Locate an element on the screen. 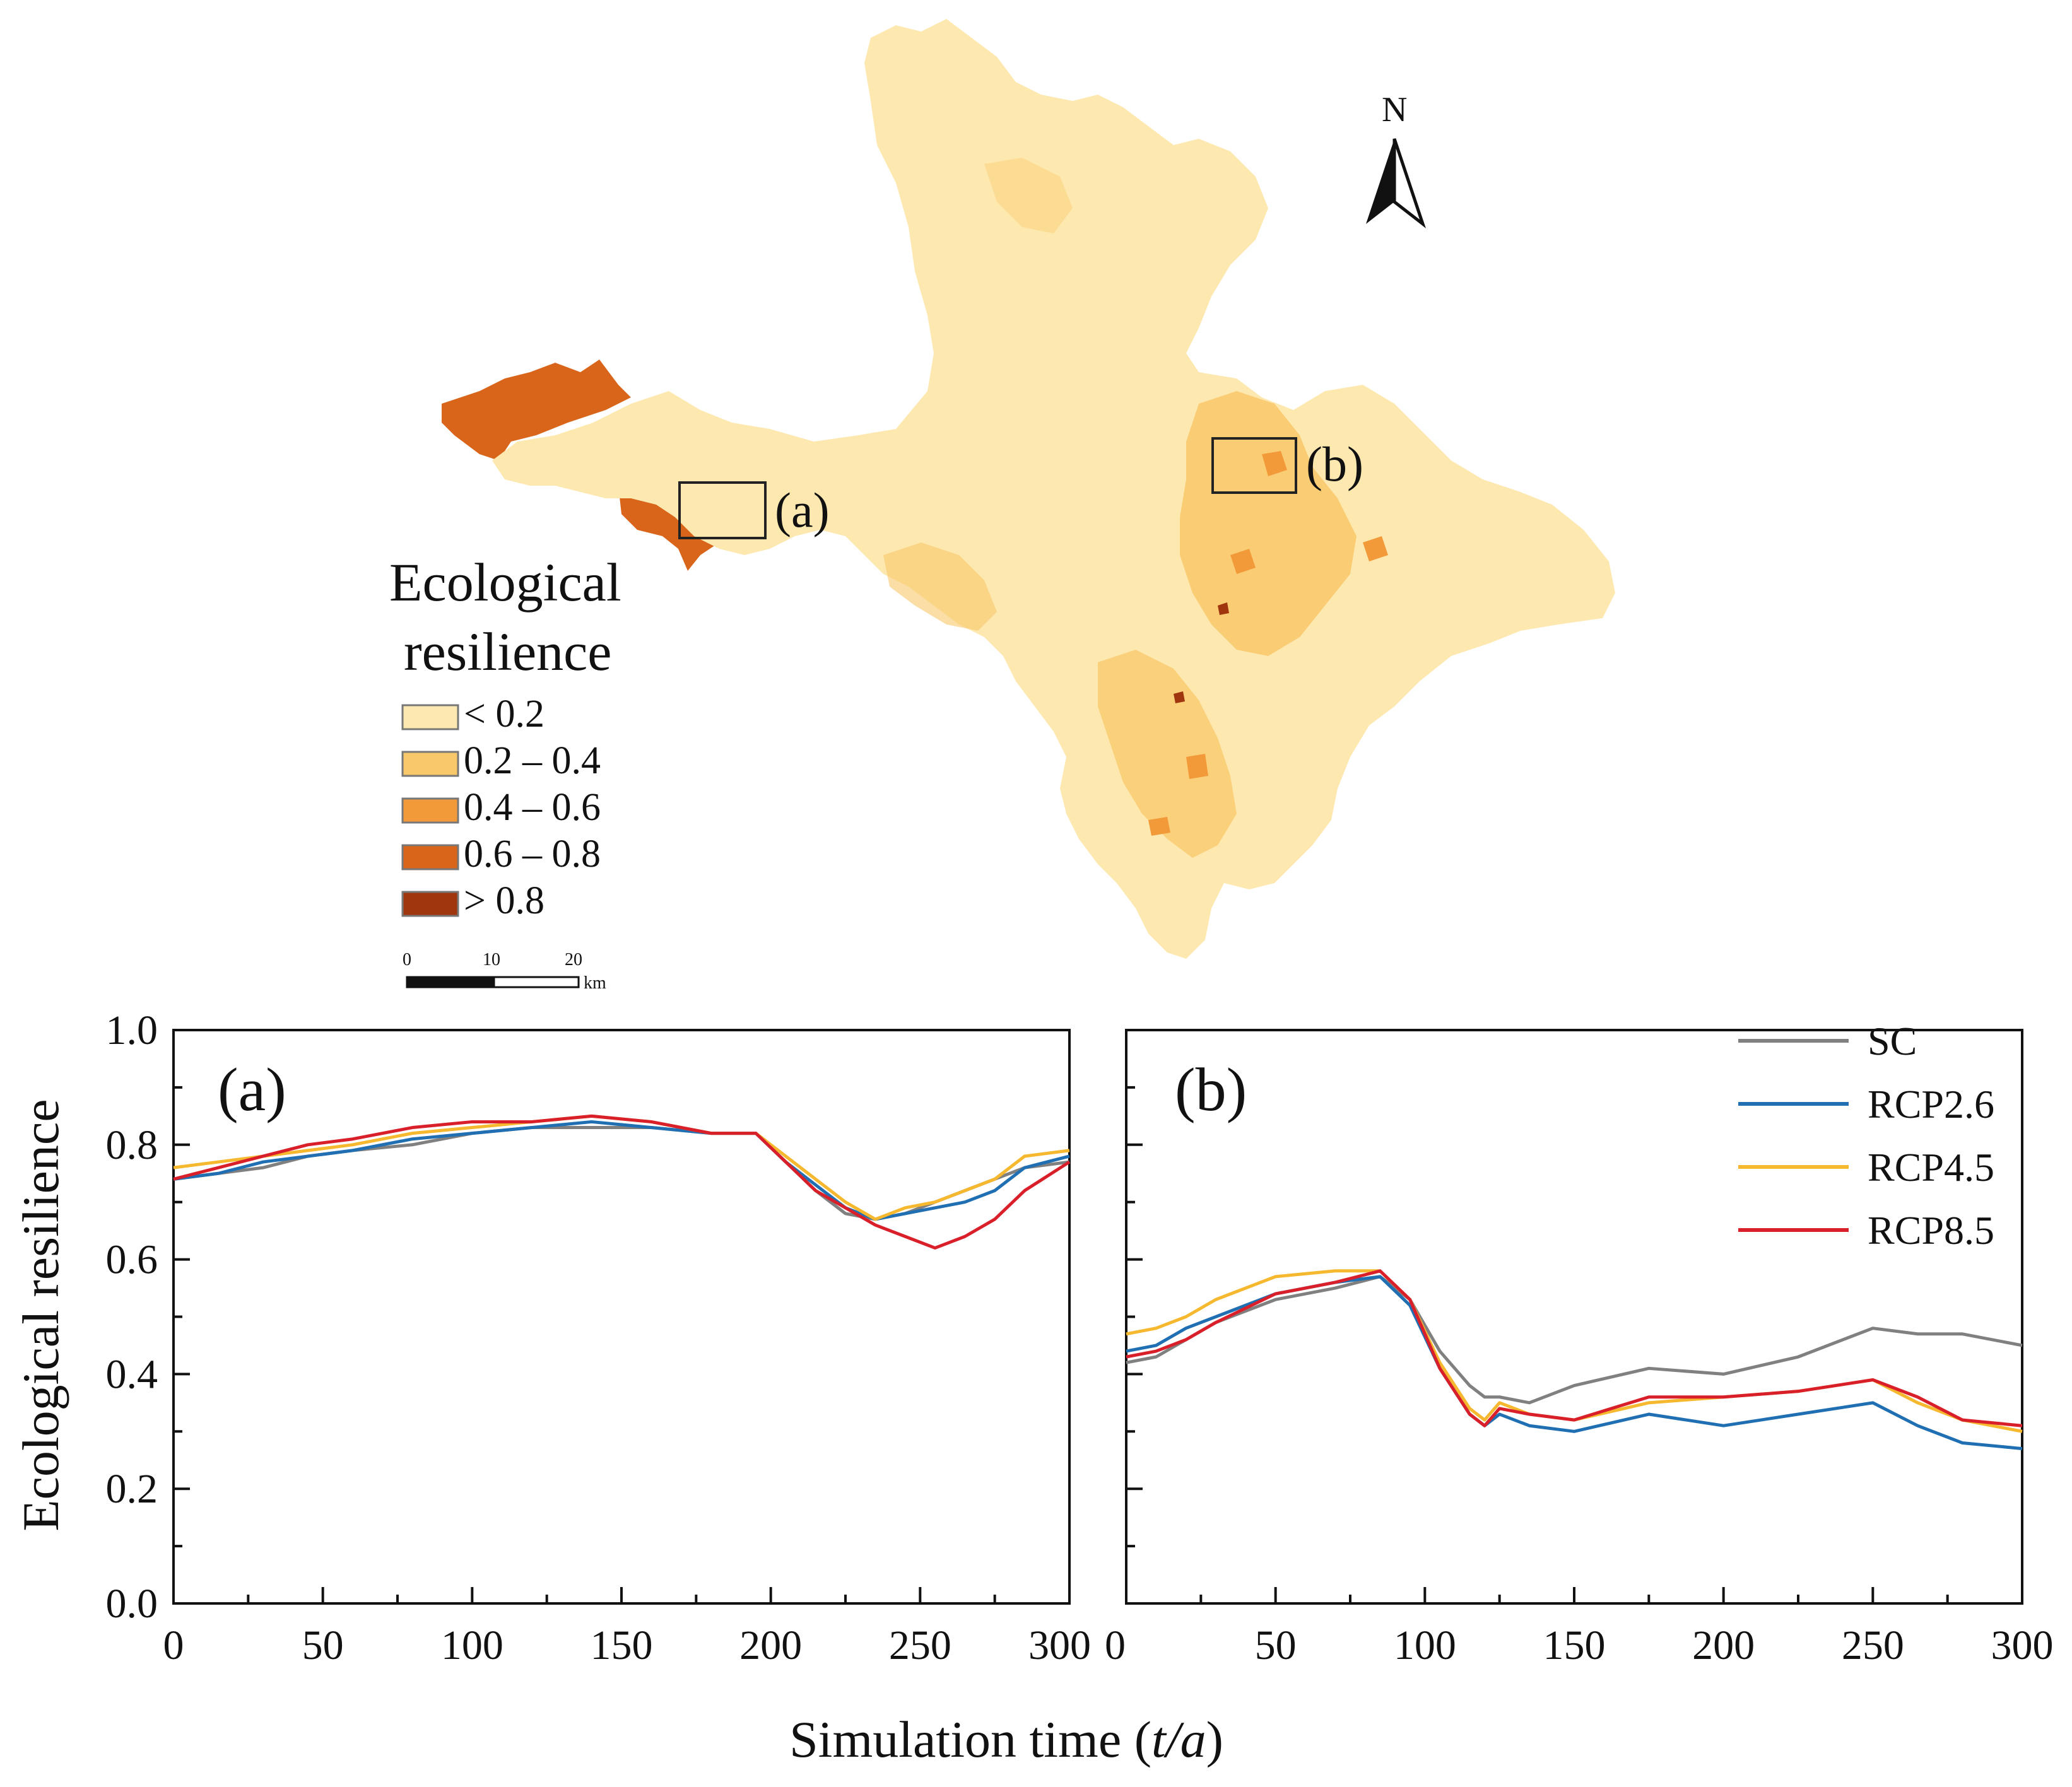 The width and height of the screenshot is (2072, 1787). legend-text-sc: SC is located at coordinates (1892, 1041).